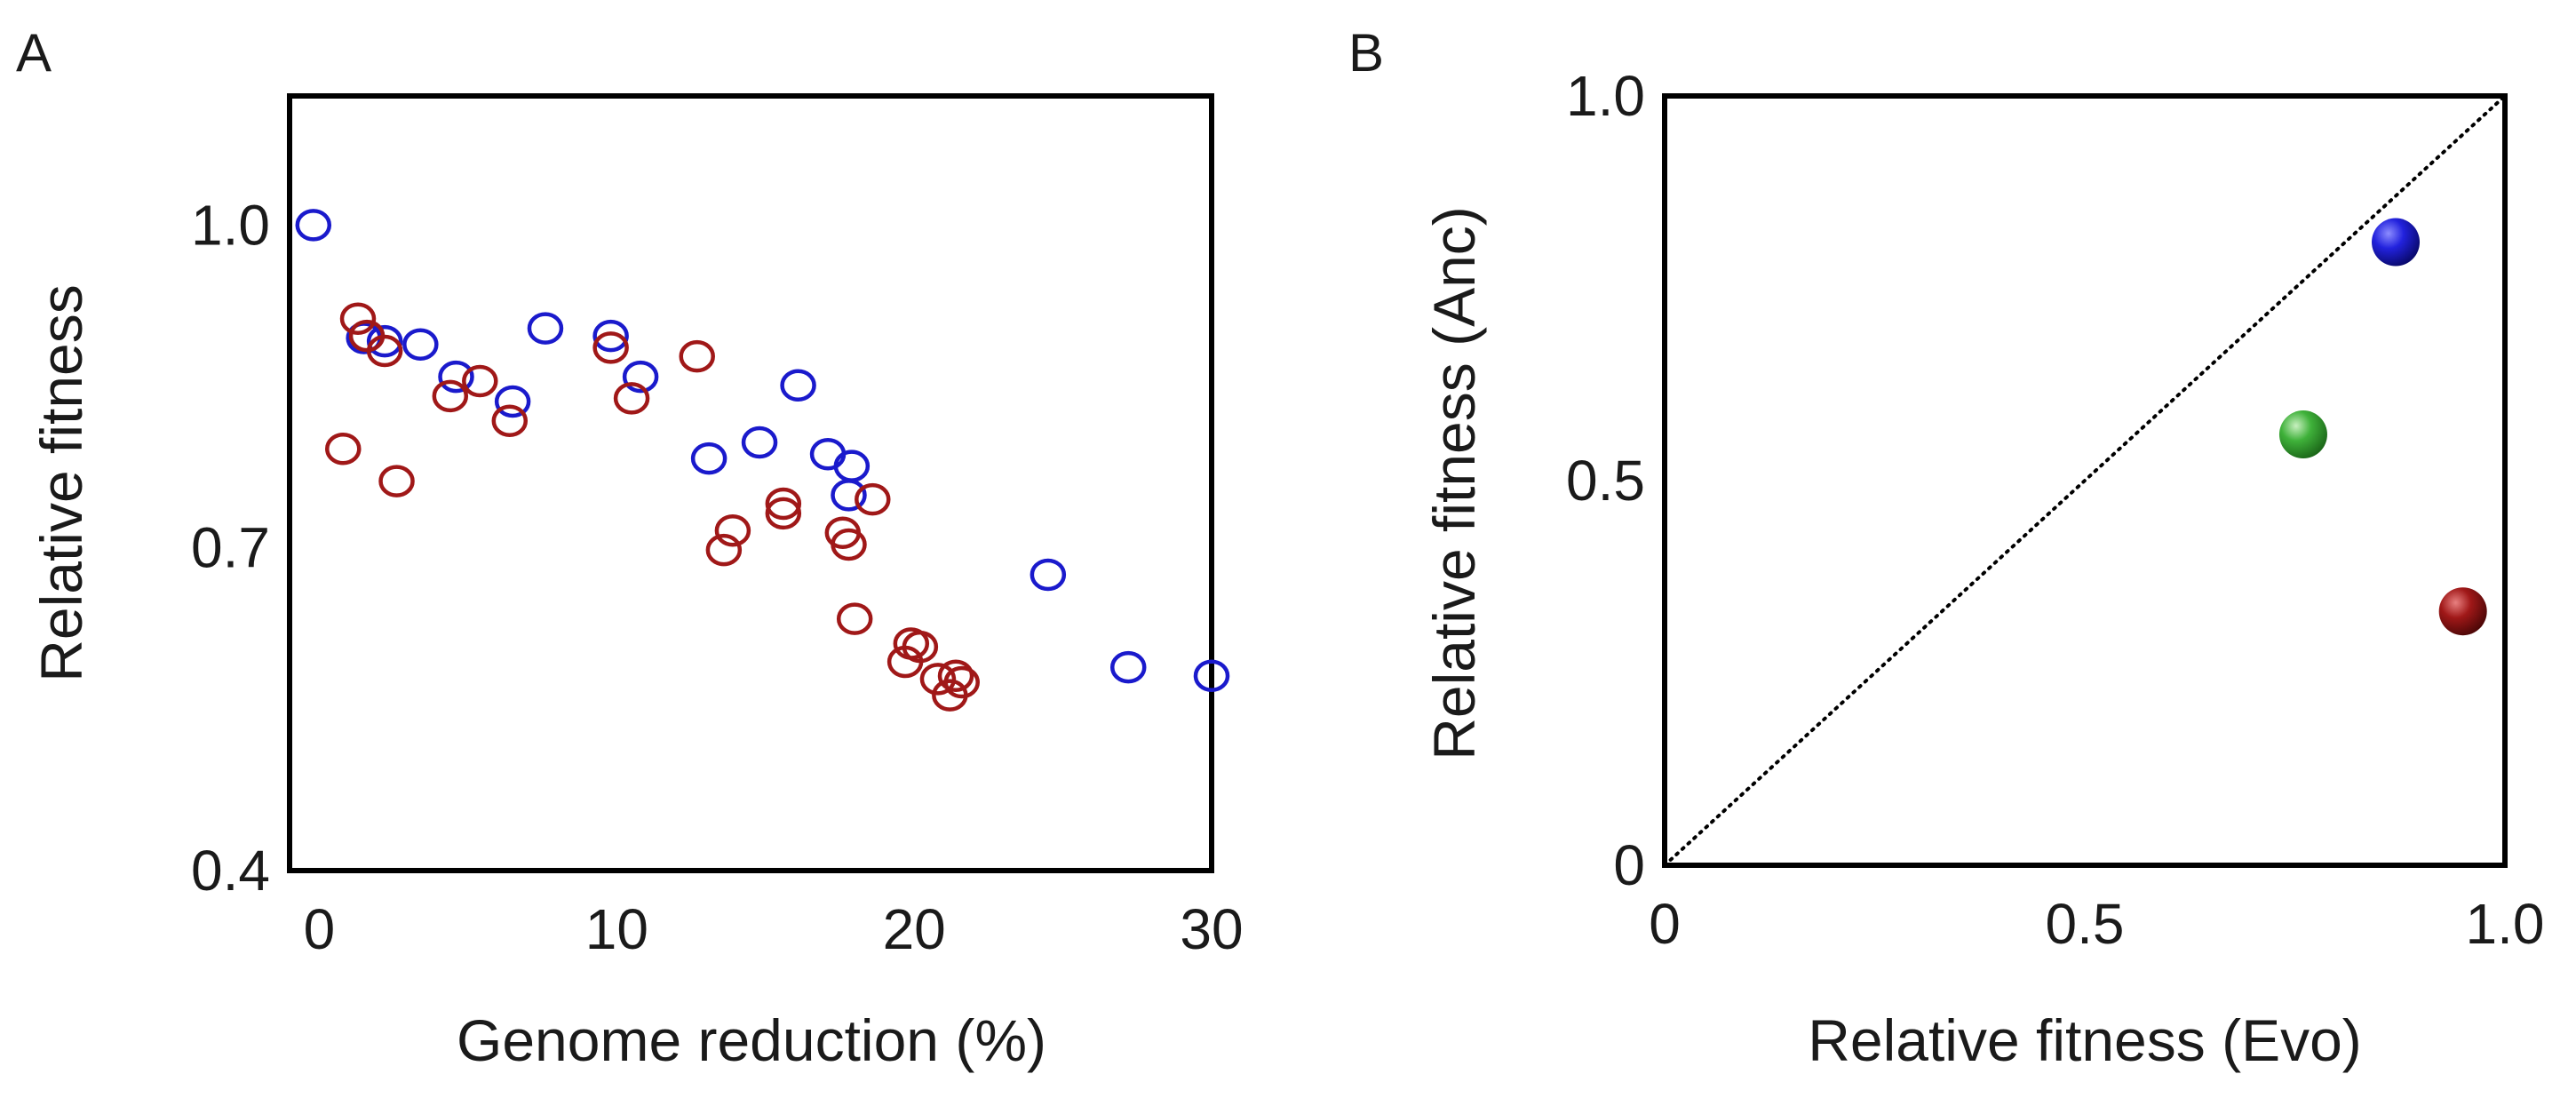 The image size is (2576, 1098). I want to click on plot-b-y-ticks: 0 0.5 1.0, so click(1605, 480).